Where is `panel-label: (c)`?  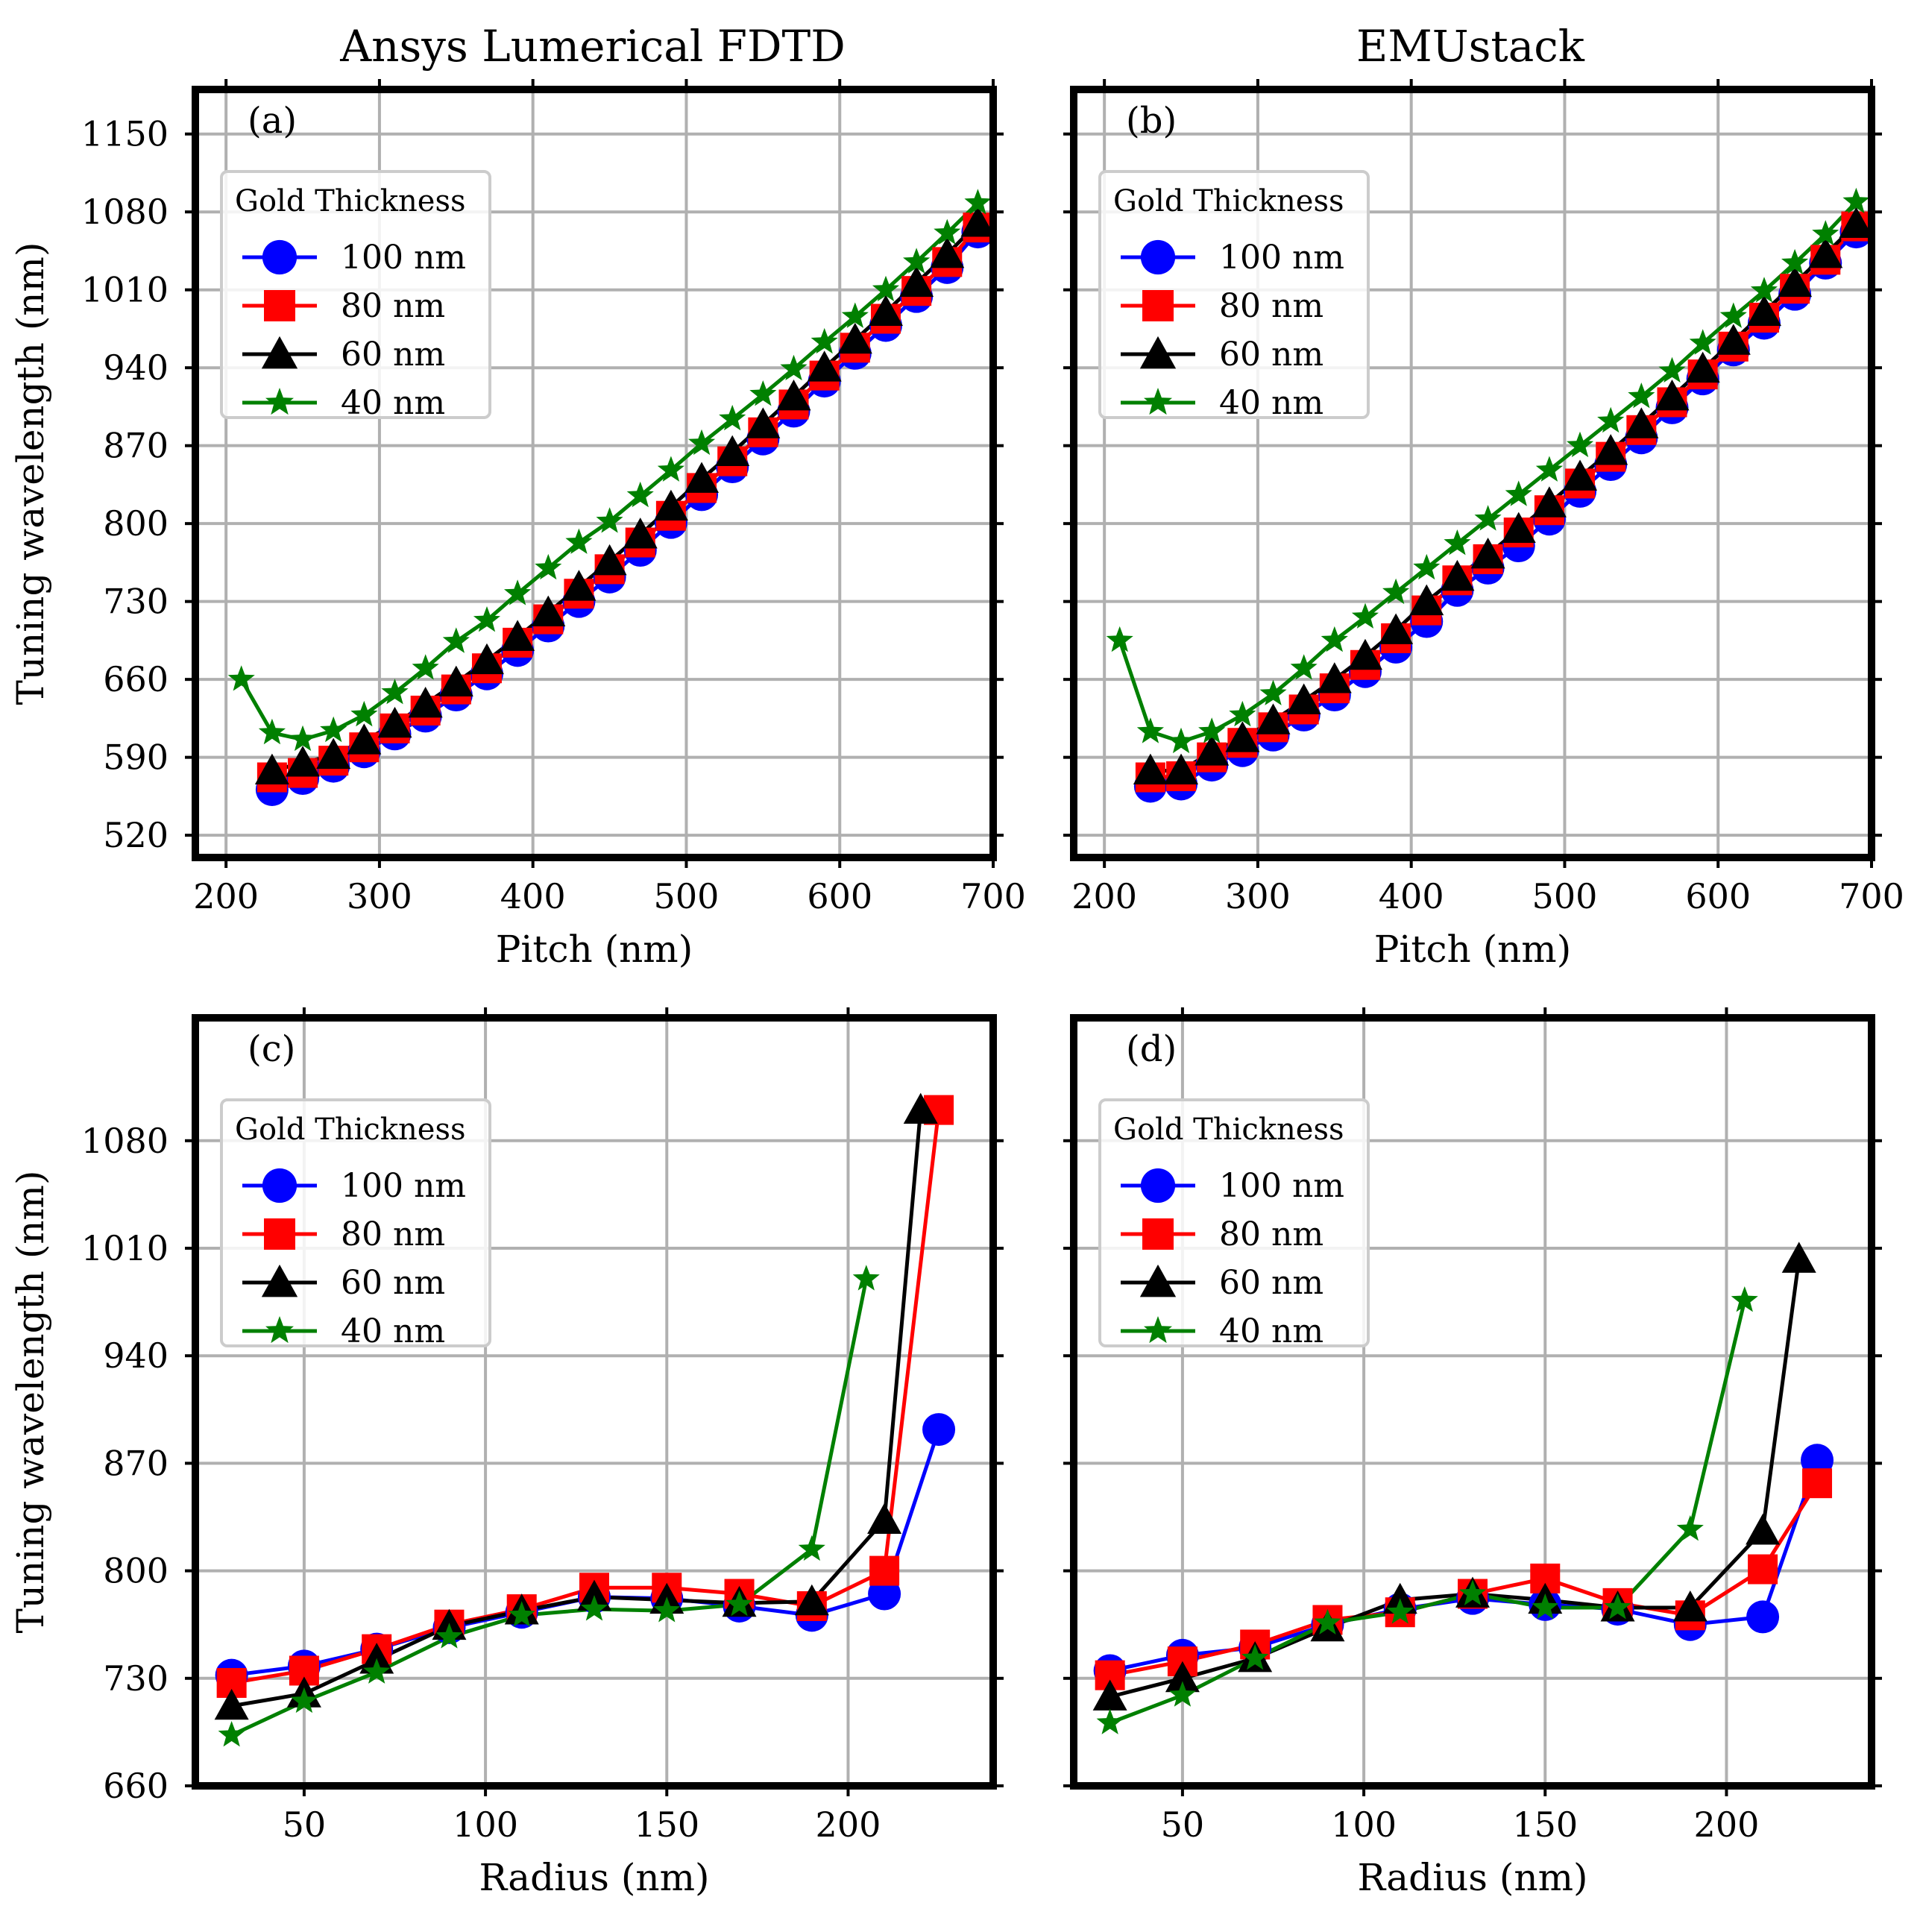 panel-label: (c) is located at coordinates (271, 1049).